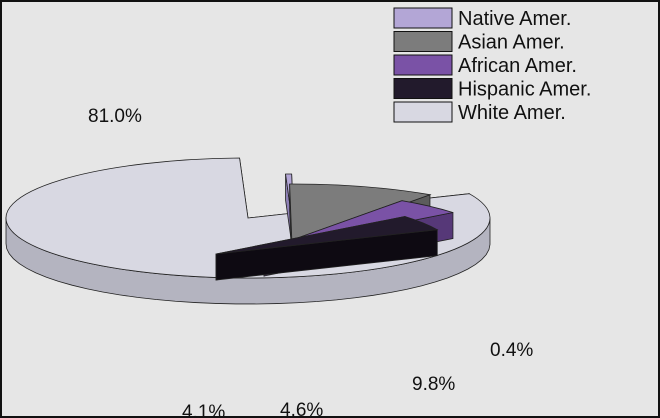 Image resolution: width=660 pixels, height=418 pixels. I want to click on legend-label: Native Amer., so click(514, 19).